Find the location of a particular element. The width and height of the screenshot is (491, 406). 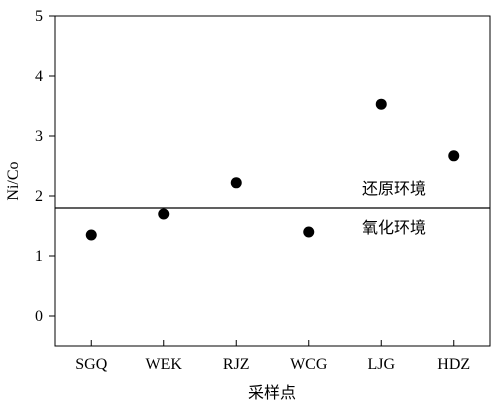

x-tick-label: SGQ is located at coordinates (91, 364).